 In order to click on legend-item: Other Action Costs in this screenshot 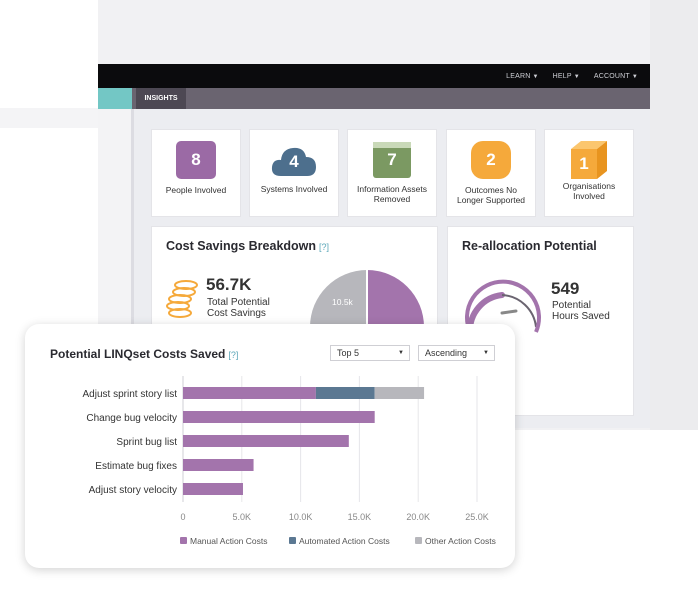, I will do `click(455, 541)`.